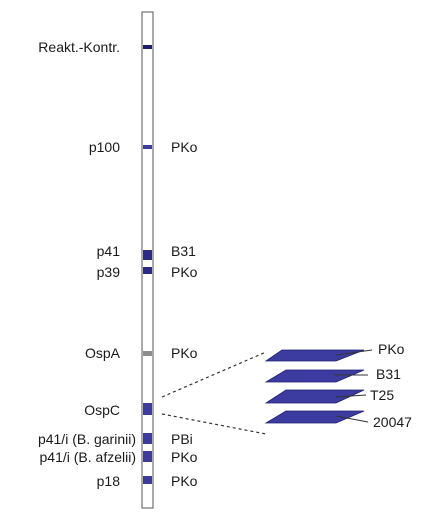 The image size is (427, 523). What do you see at coordinates (388, 374) in the screenshot?
I see `ospc-variant-label-b31: B31` at bounding box center [388, 374].